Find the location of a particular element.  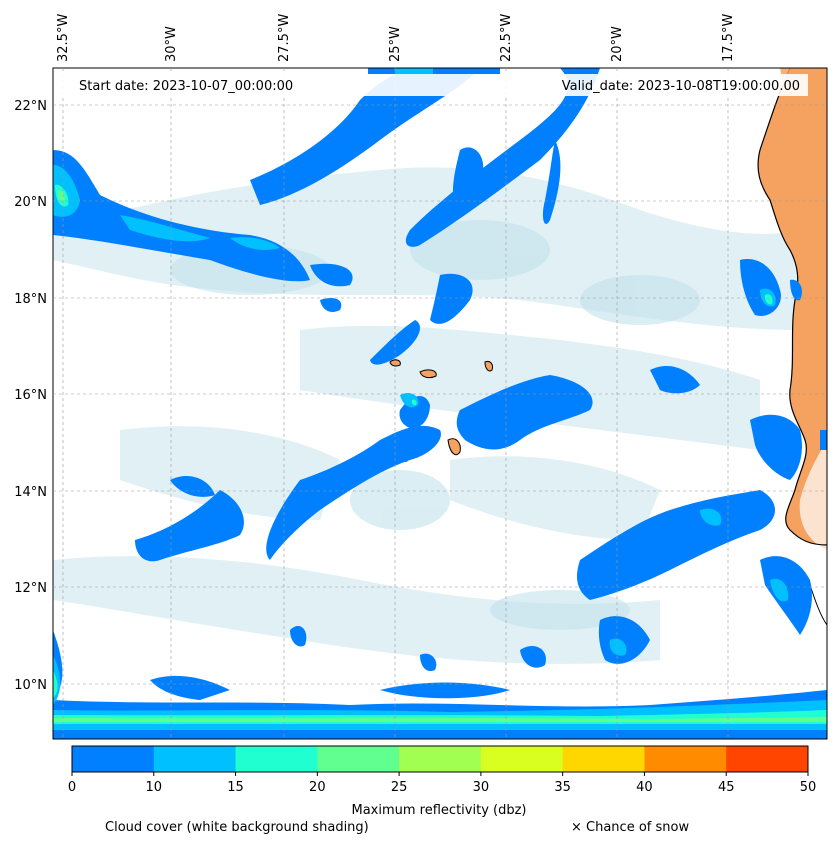

colorbar-label: Maximum reflectivity (dbz) is located at coordinates (439, 810).